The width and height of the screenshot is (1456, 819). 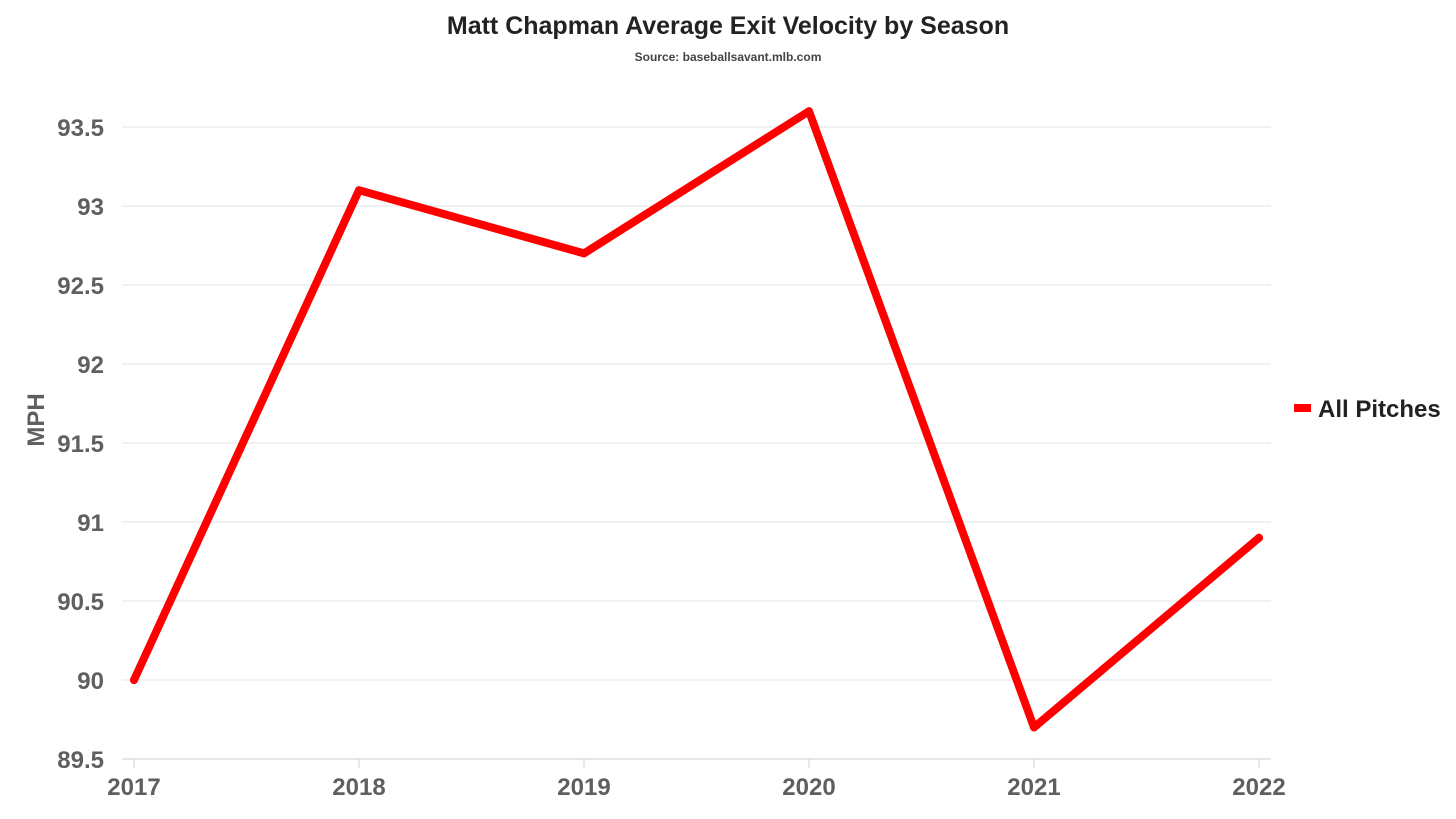 I want to click on x-tick-label: 2019, so click(x=583, y=787).